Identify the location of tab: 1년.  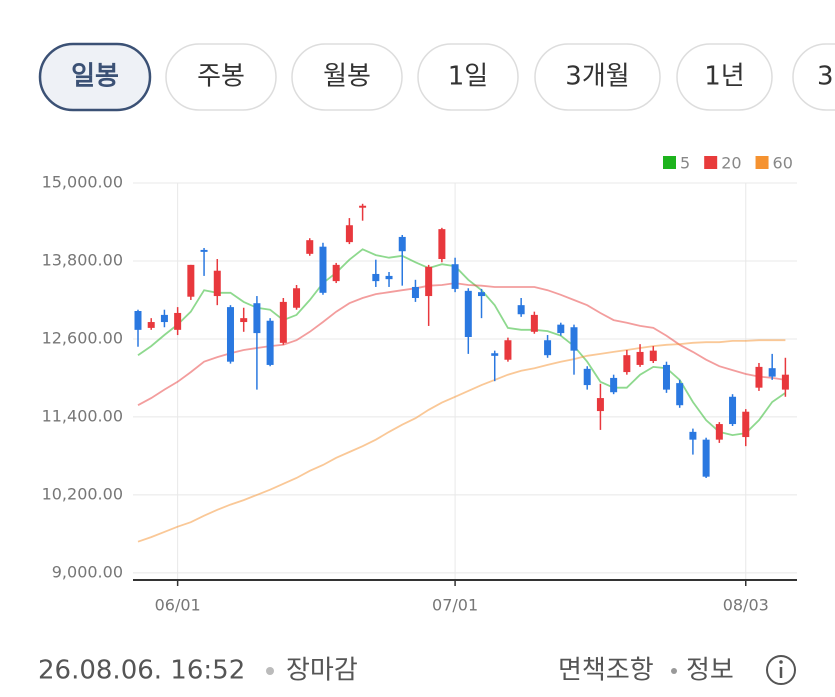
(724, 77).